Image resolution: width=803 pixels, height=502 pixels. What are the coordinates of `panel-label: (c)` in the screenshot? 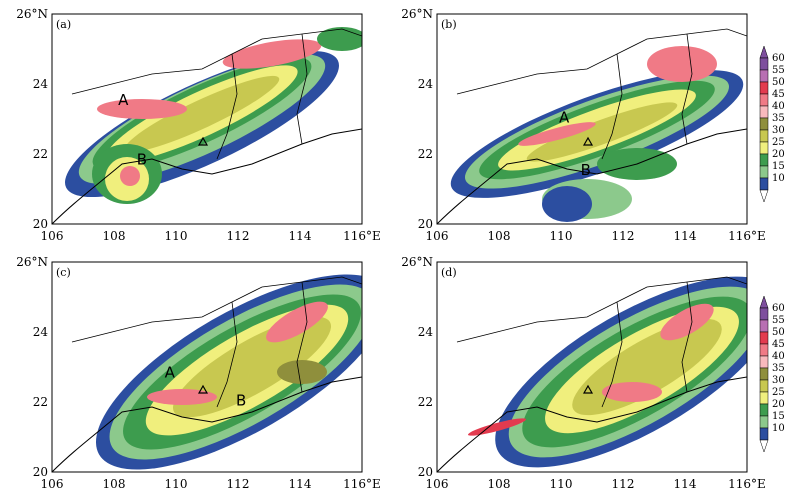 It's located at (63, 272).